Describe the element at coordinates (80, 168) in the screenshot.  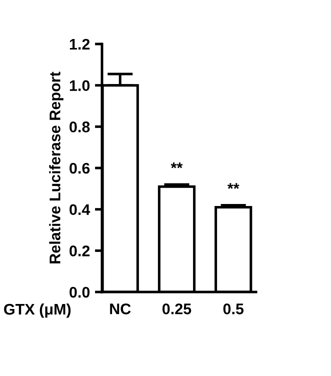
I see `y-tick-label: 0.6` at that location.